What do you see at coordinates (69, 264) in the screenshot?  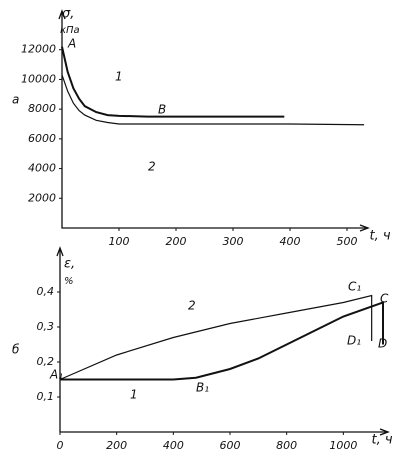 I see `y-axis-label: ε,` at bounding box center [69, 264].